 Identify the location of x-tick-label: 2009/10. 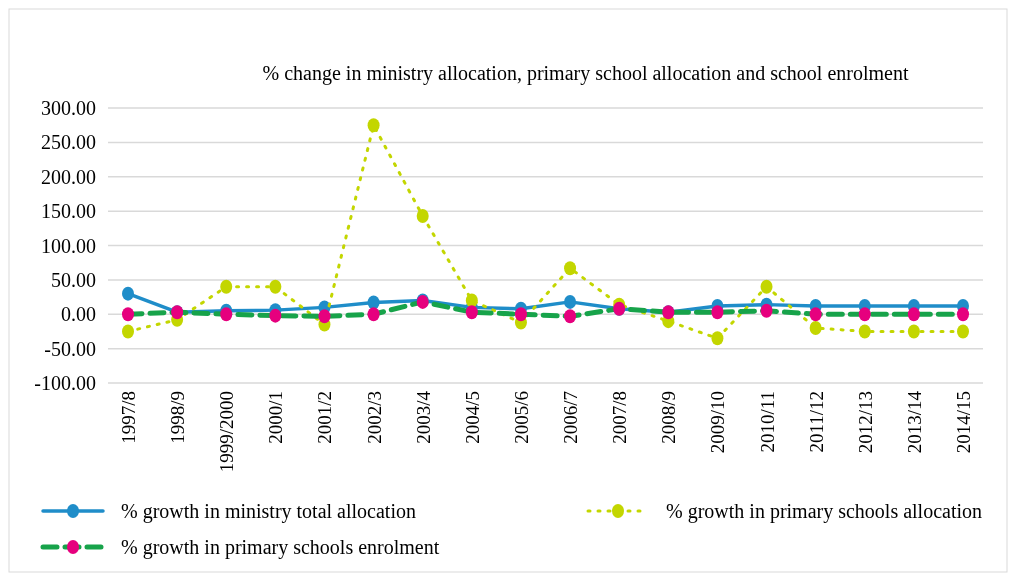
(718, 422).